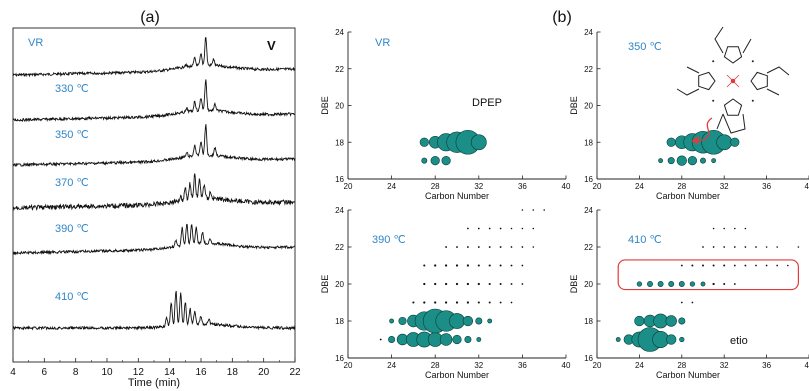 This screenshot has height=391, width=809. I want to click on x-tick-label-a: 14, so click(170, 372).